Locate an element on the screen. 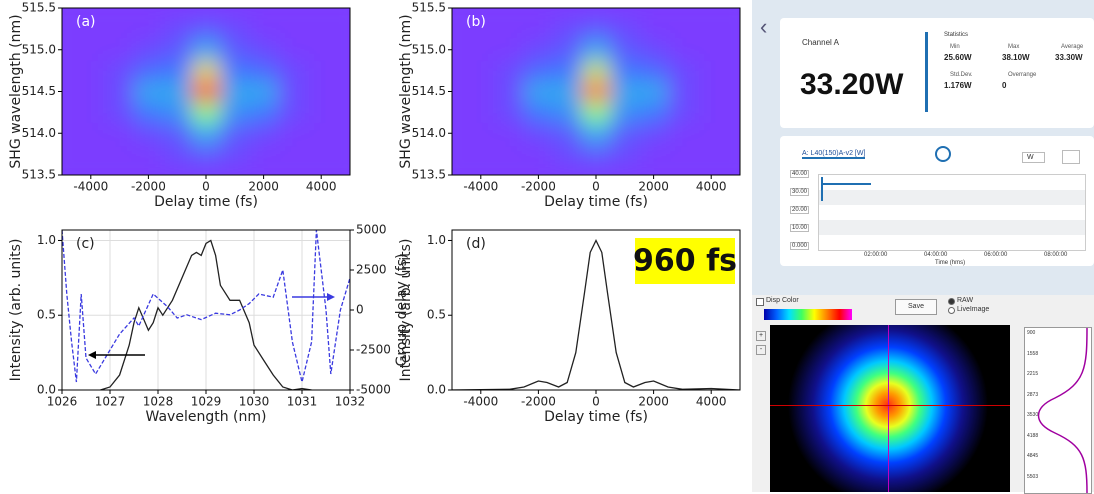  profile-curve is located at coordinates (1062, 410).